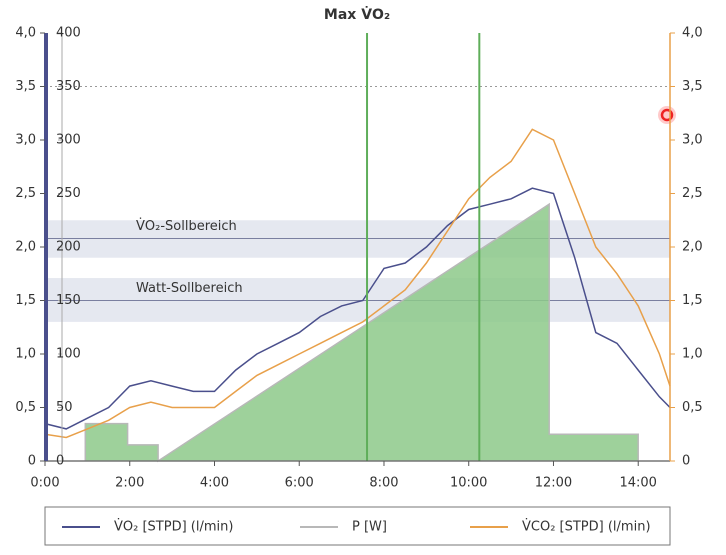 This screenshot has width=726, height=555. What do you see at coordinates (68, 300) in the screenshot?
I see `y2-tick-label: 150` at bounding box center [68, 300].